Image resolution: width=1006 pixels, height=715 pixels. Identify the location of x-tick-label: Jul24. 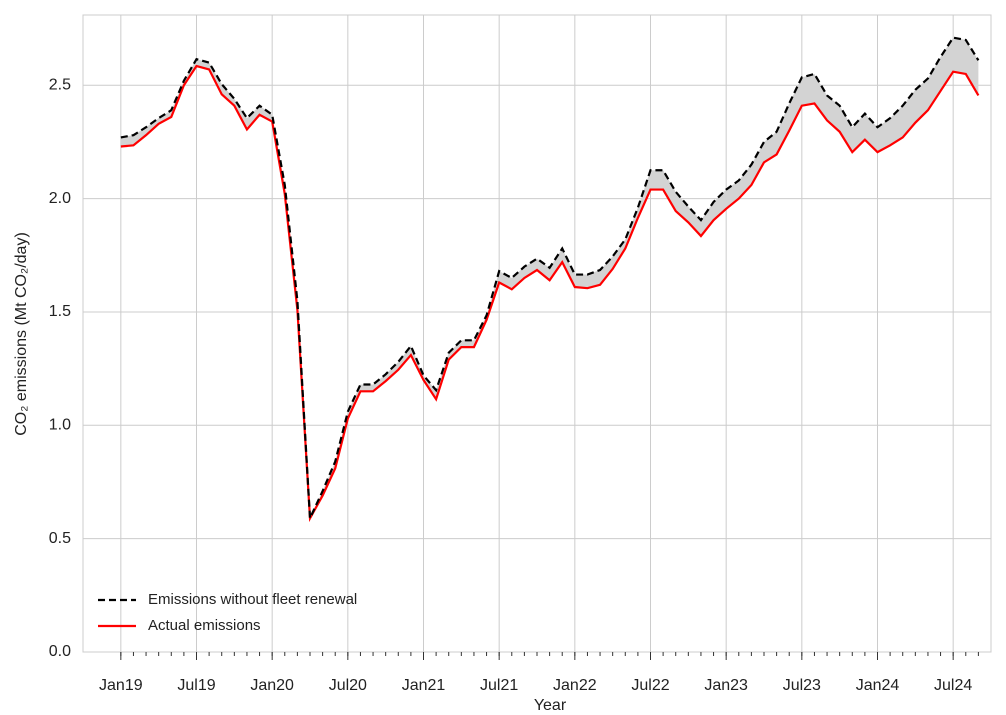
(953, 685).